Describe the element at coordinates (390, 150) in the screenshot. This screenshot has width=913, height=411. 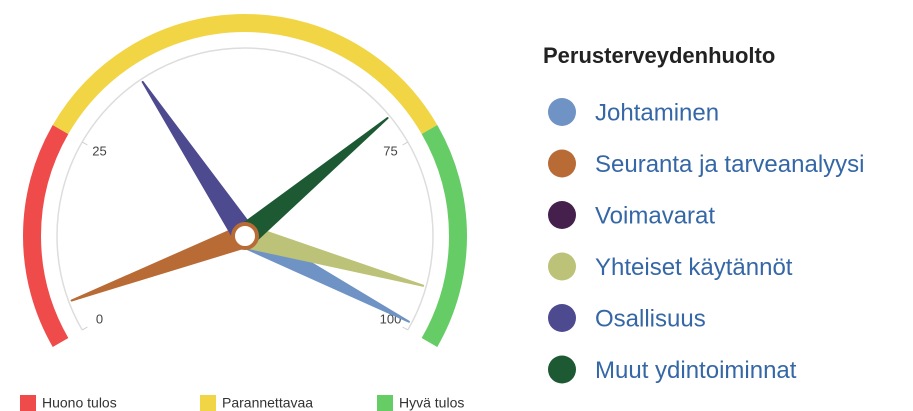
I see `tick-label: 75` at that location.